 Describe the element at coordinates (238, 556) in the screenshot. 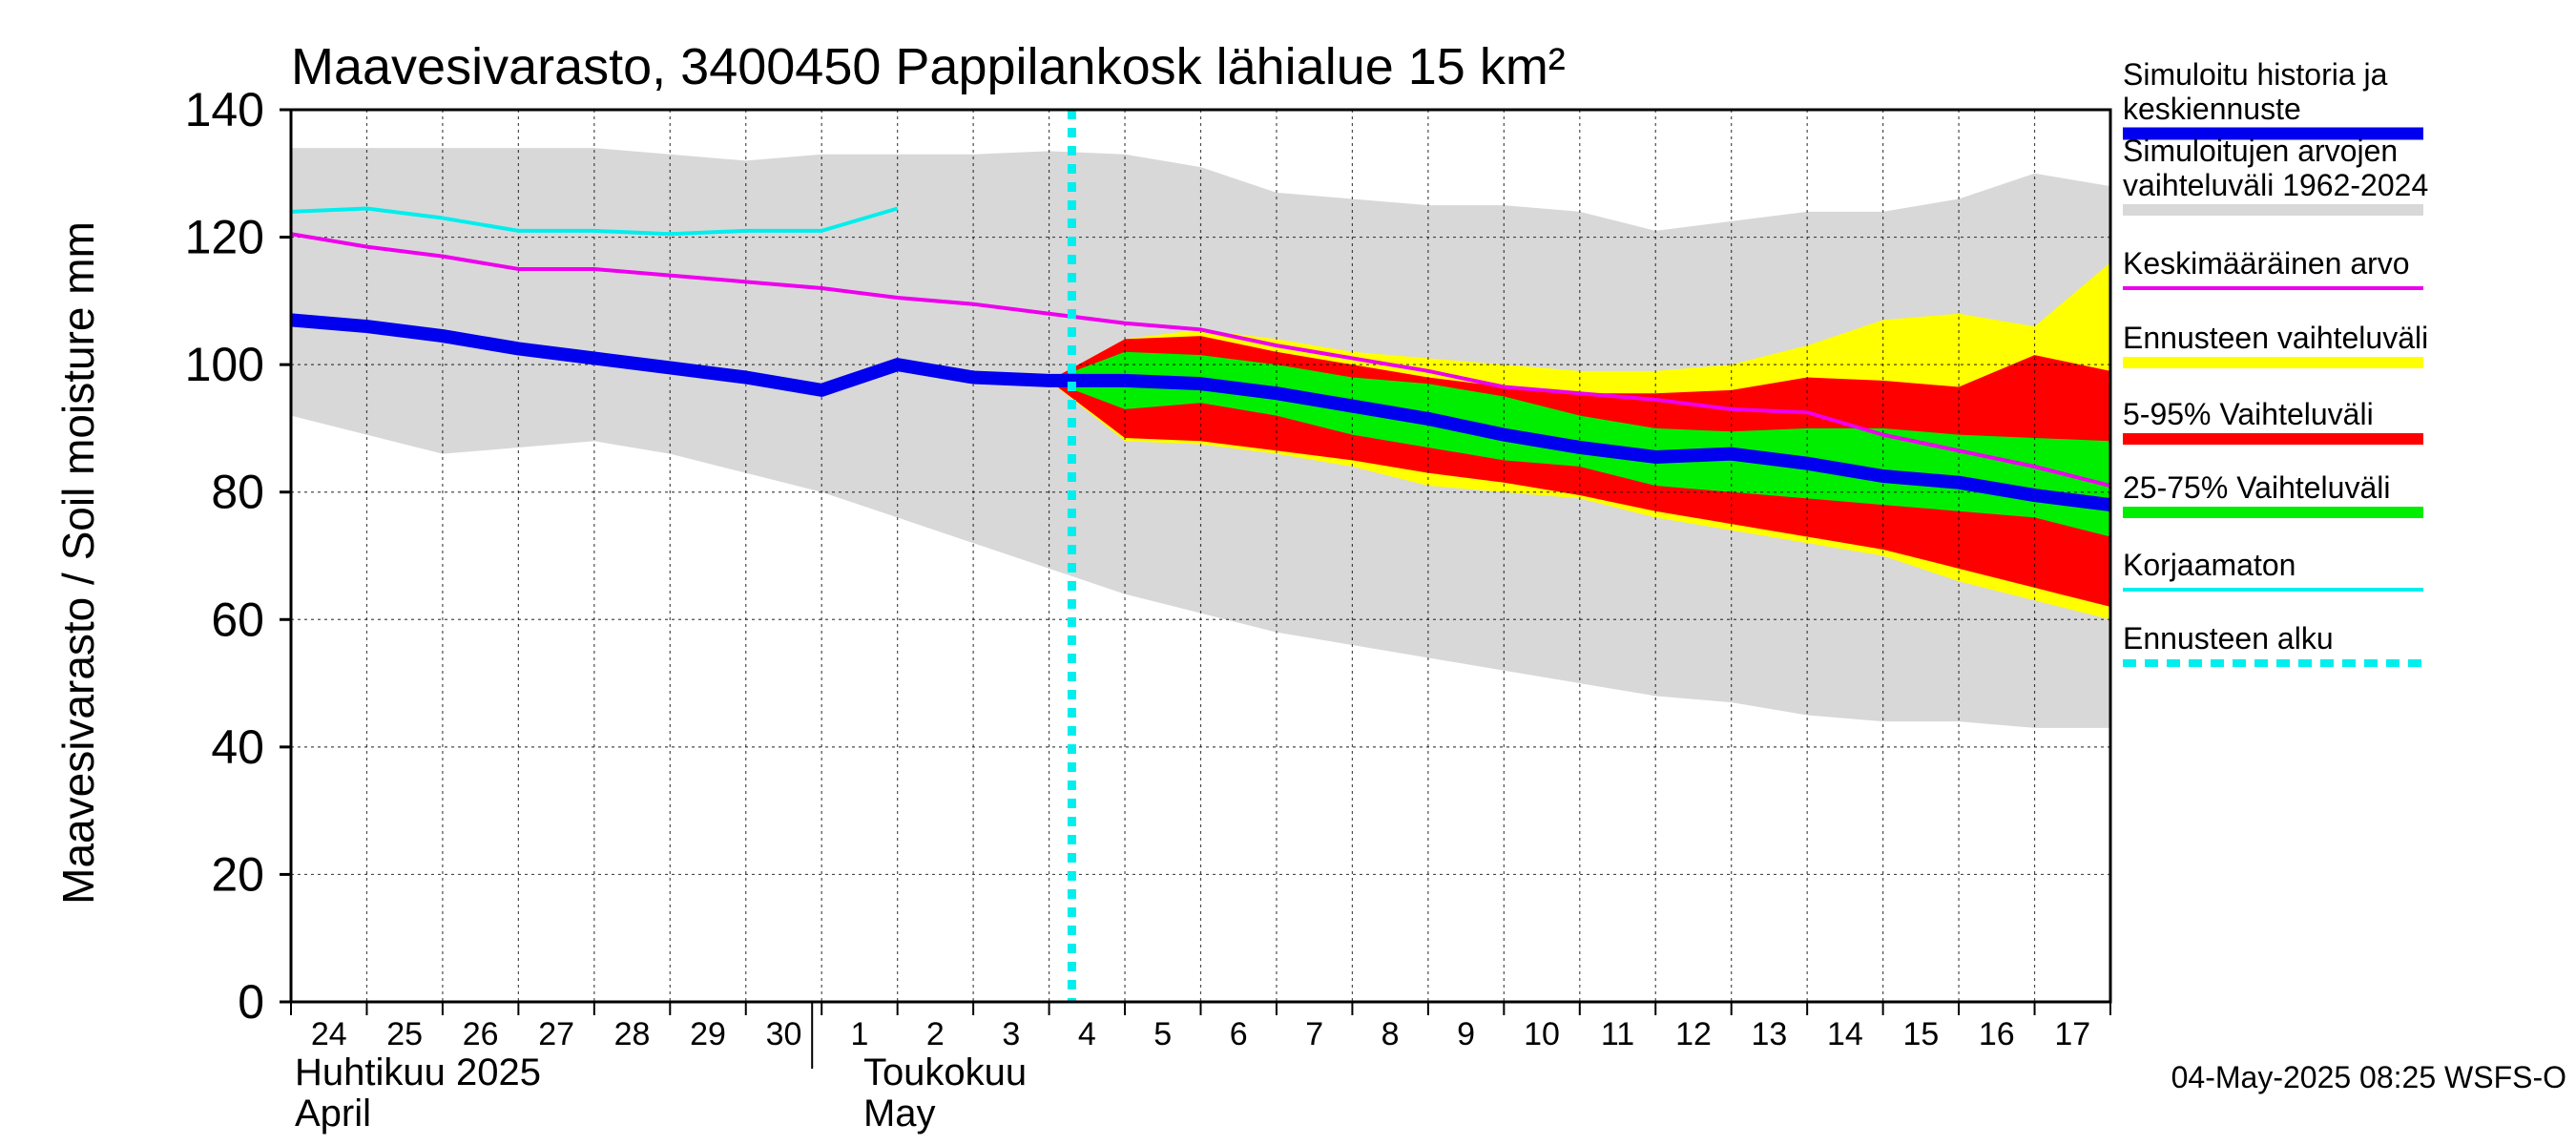

I see `y-axis: 0 20 40 60 80 100 120 140` at that location.